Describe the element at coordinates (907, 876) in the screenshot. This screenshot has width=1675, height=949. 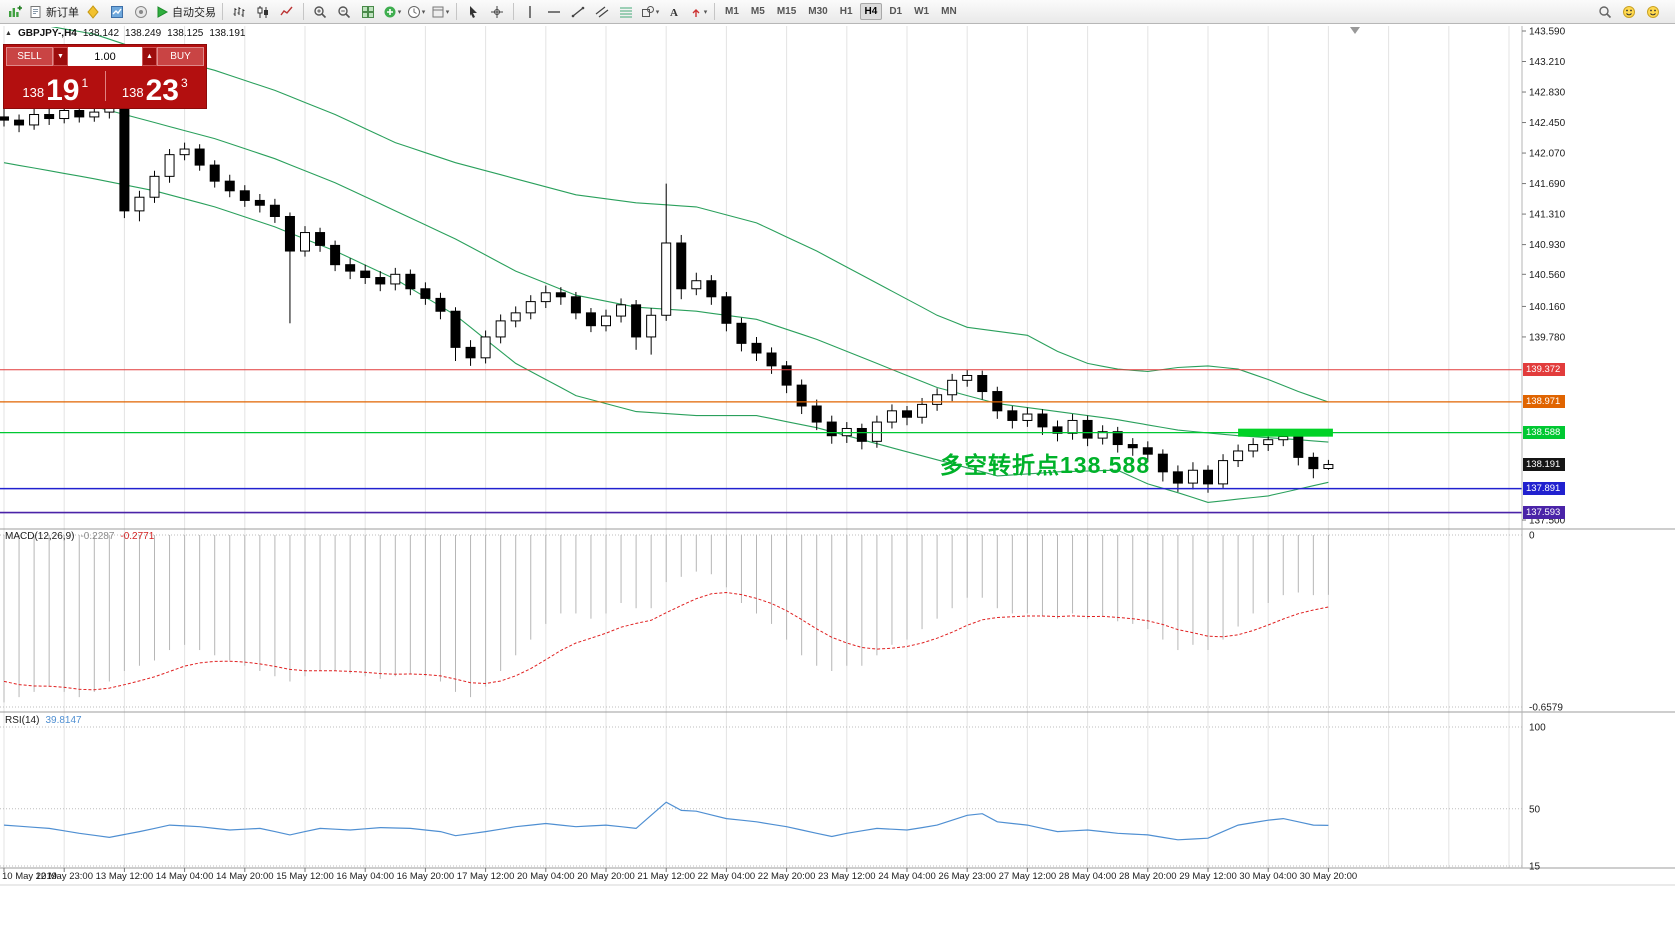
I see `svg-text: 24 May 04:00` at that location.